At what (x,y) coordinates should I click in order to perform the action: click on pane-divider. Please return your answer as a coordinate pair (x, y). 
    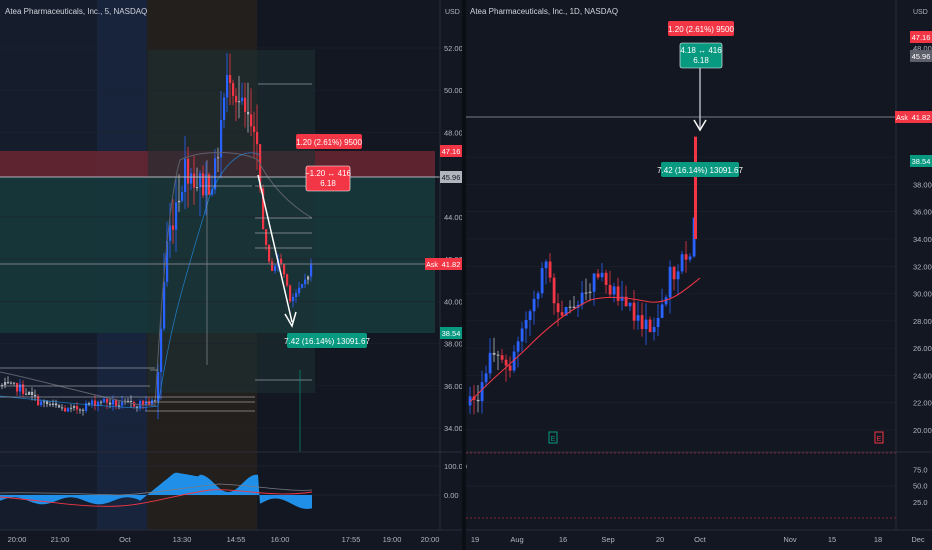
    Looking at the image, I should click on (464, 275).